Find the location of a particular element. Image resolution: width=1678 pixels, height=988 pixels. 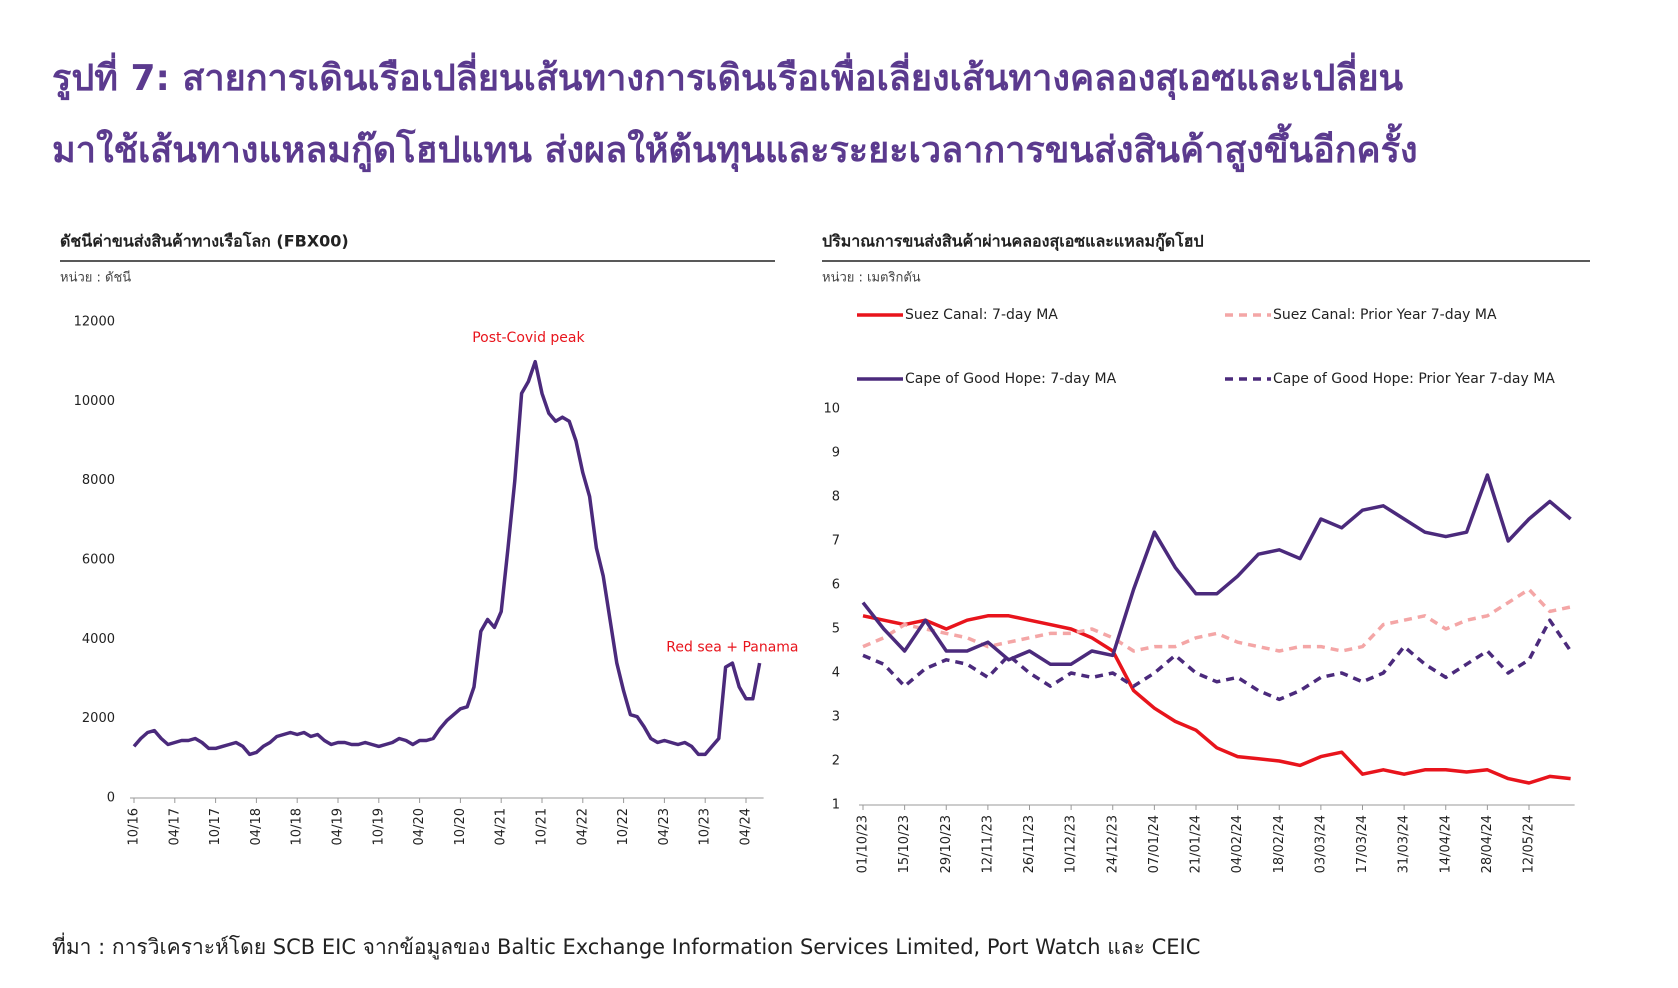

x-tick-label: 10/19 is located at coordinates (378, 826).